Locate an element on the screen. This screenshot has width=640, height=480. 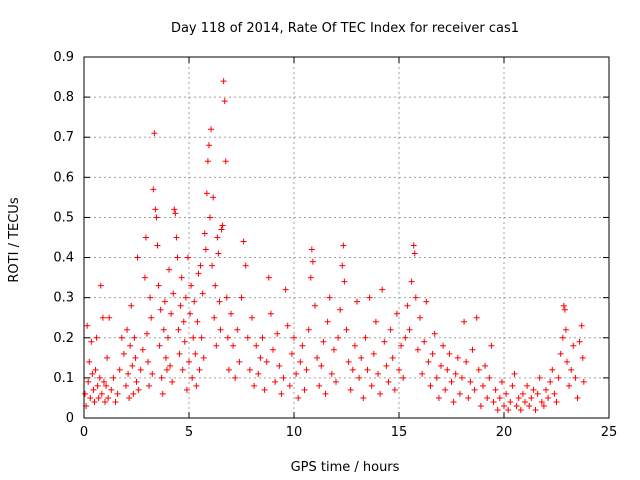
y-tick-label: 0.7 is located at coordinates (63, 137).